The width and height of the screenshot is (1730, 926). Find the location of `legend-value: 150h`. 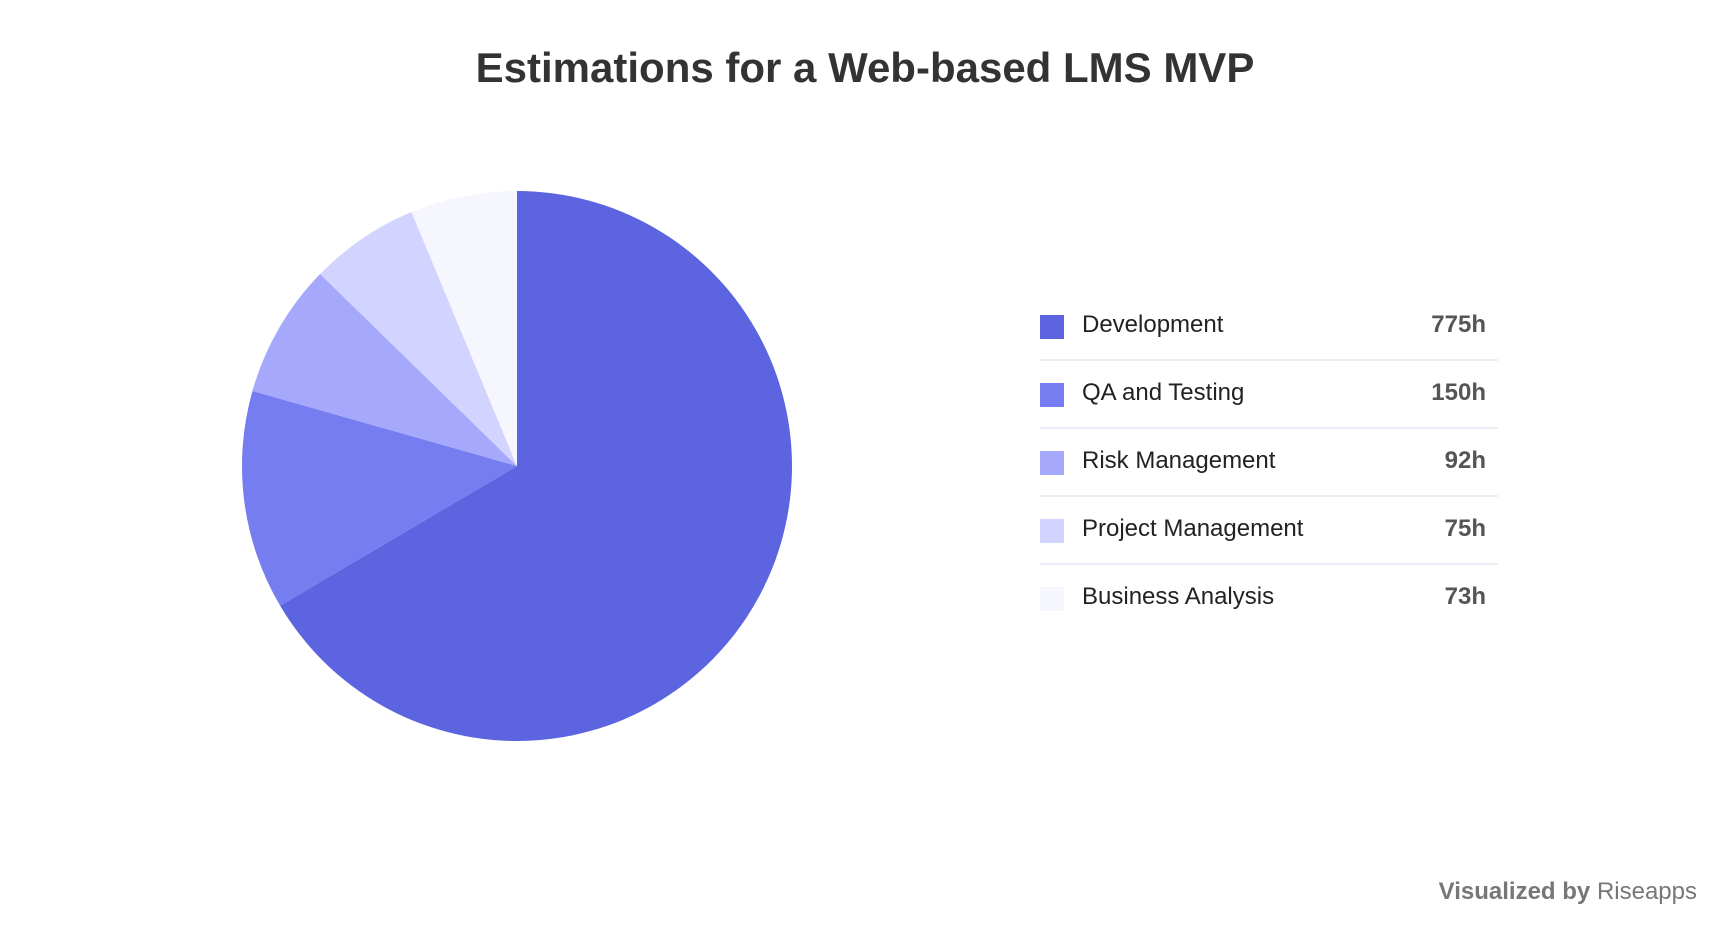

legend-value: 150h is located at coordinates (1458, 392).